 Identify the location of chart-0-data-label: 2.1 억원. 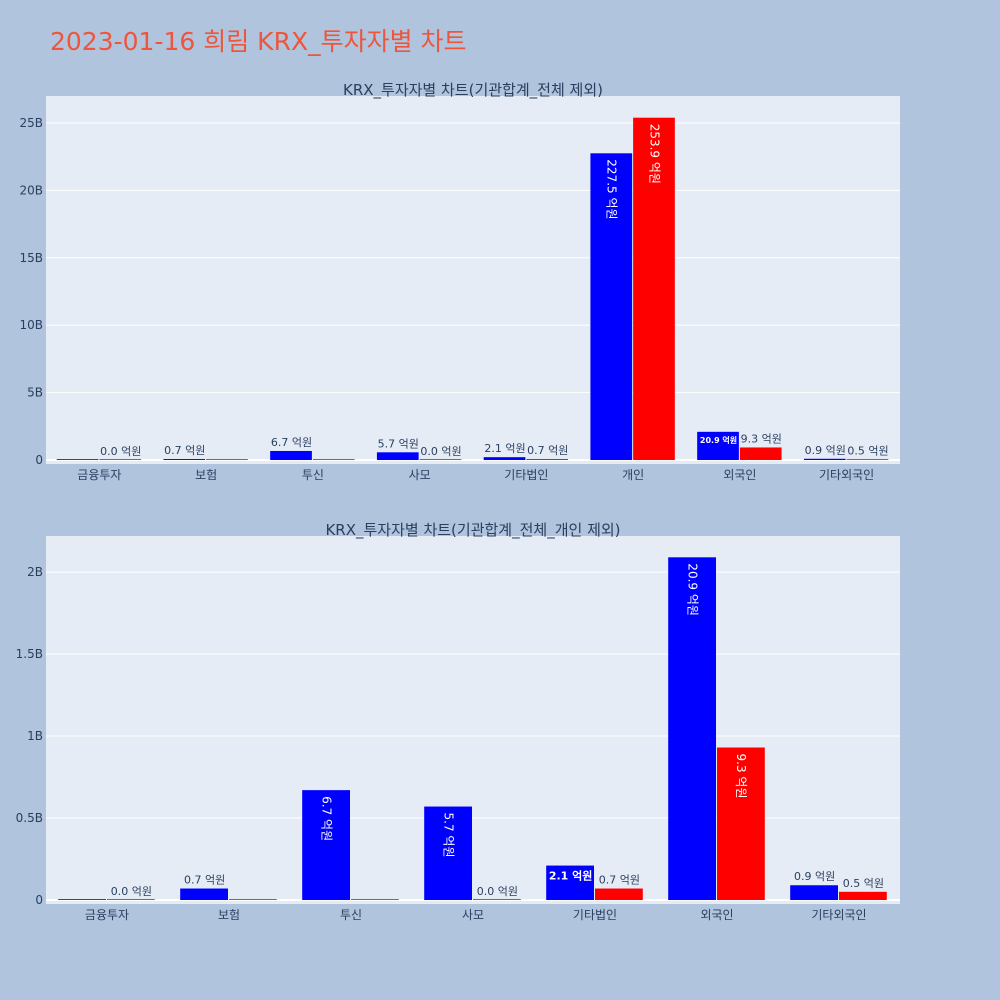
(504, 448).